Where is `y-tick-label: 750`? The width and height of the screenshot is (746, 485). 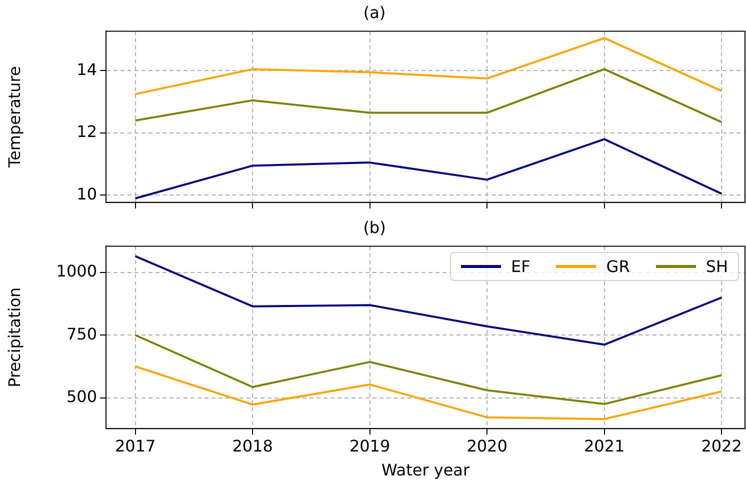 y-tick-label: 750 is located at coordinates (81, 334).